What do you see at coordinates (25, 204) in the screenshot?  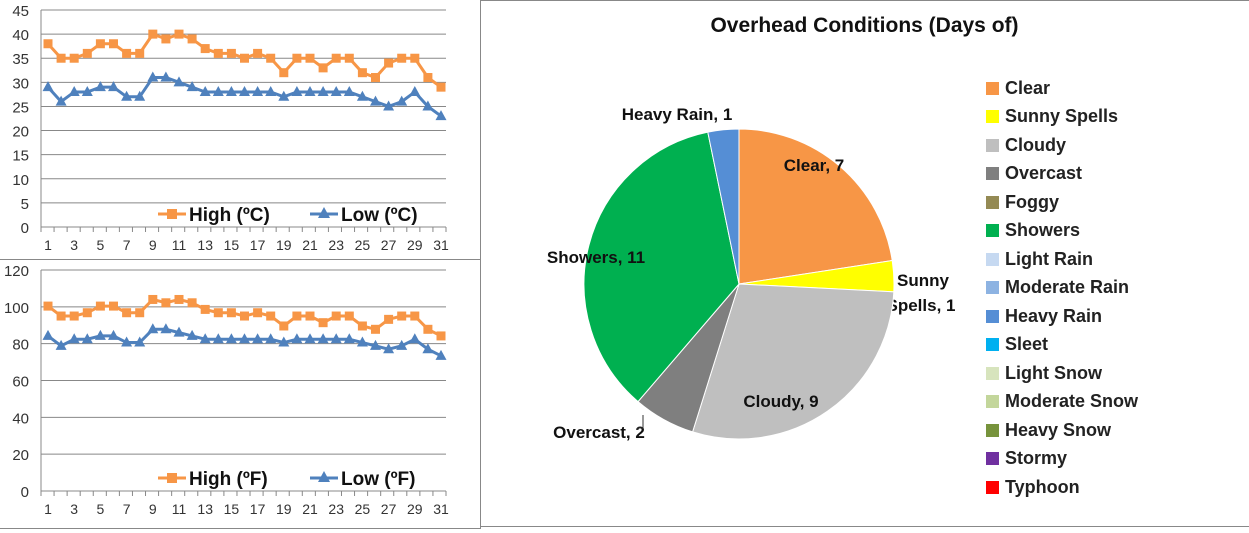 I see `y-tick-label: 5` at bounding box center [25, 204].